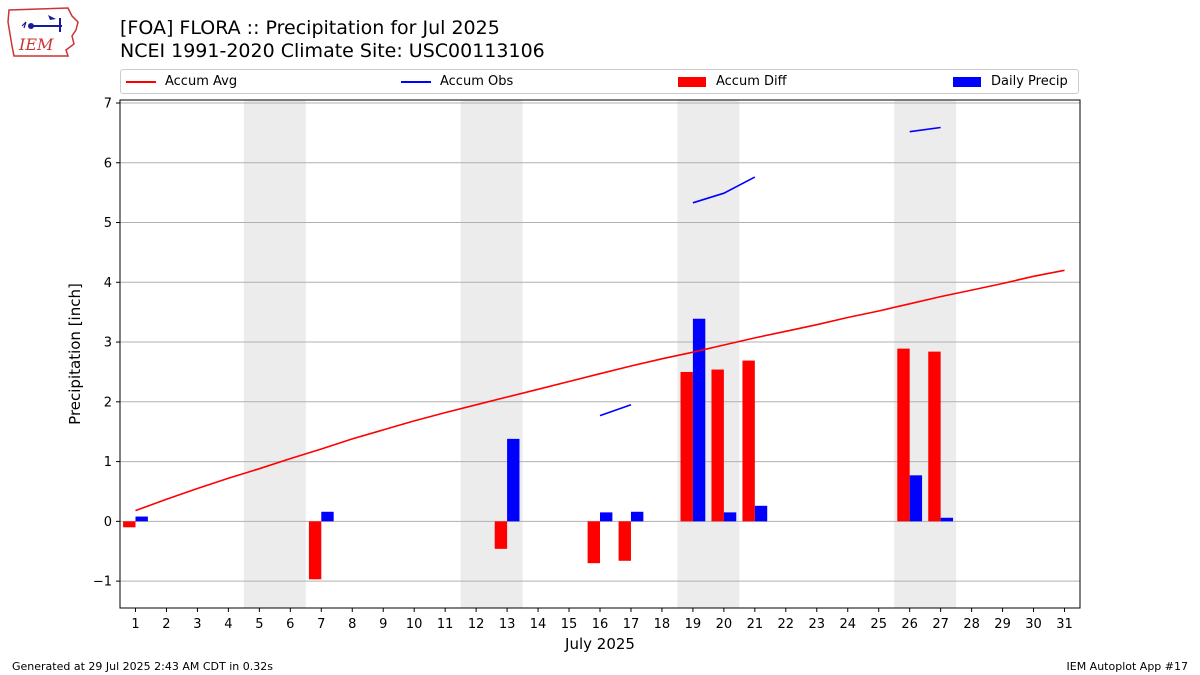  Describe the element at coordinates (141, 81) in the screenshot. I see `legend-swatch-avg` at that location.